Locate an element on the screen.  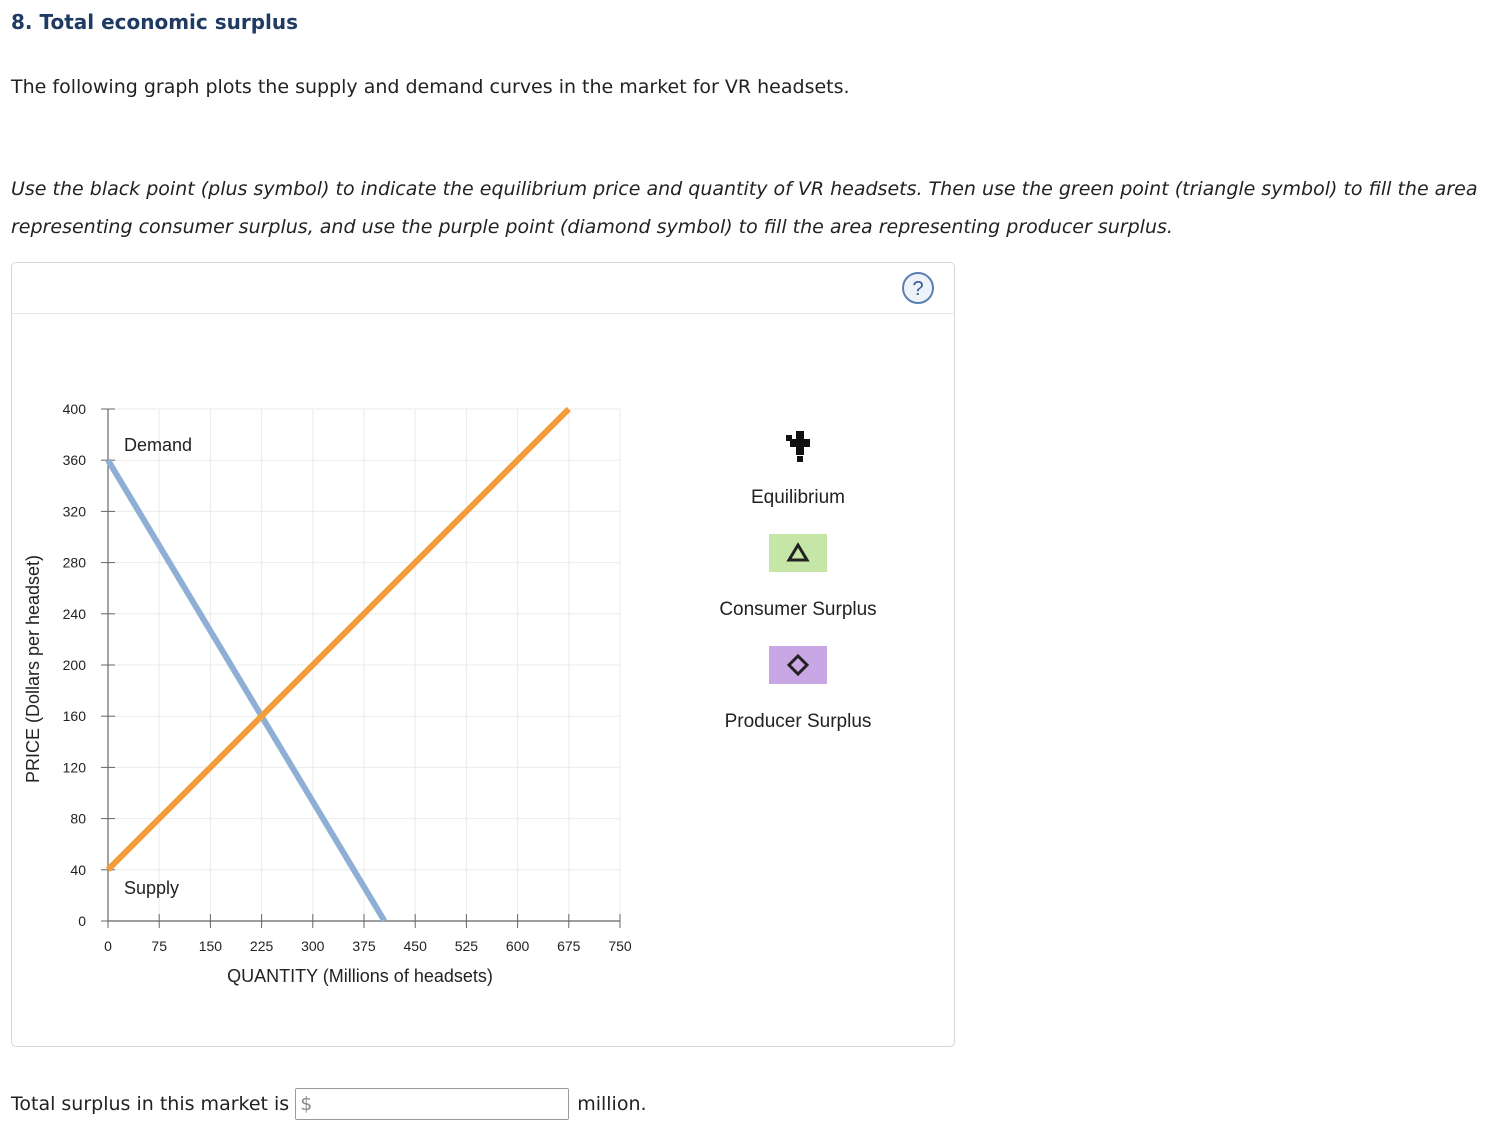
y-tick-label: 240 is located at coordinates (75, 614).